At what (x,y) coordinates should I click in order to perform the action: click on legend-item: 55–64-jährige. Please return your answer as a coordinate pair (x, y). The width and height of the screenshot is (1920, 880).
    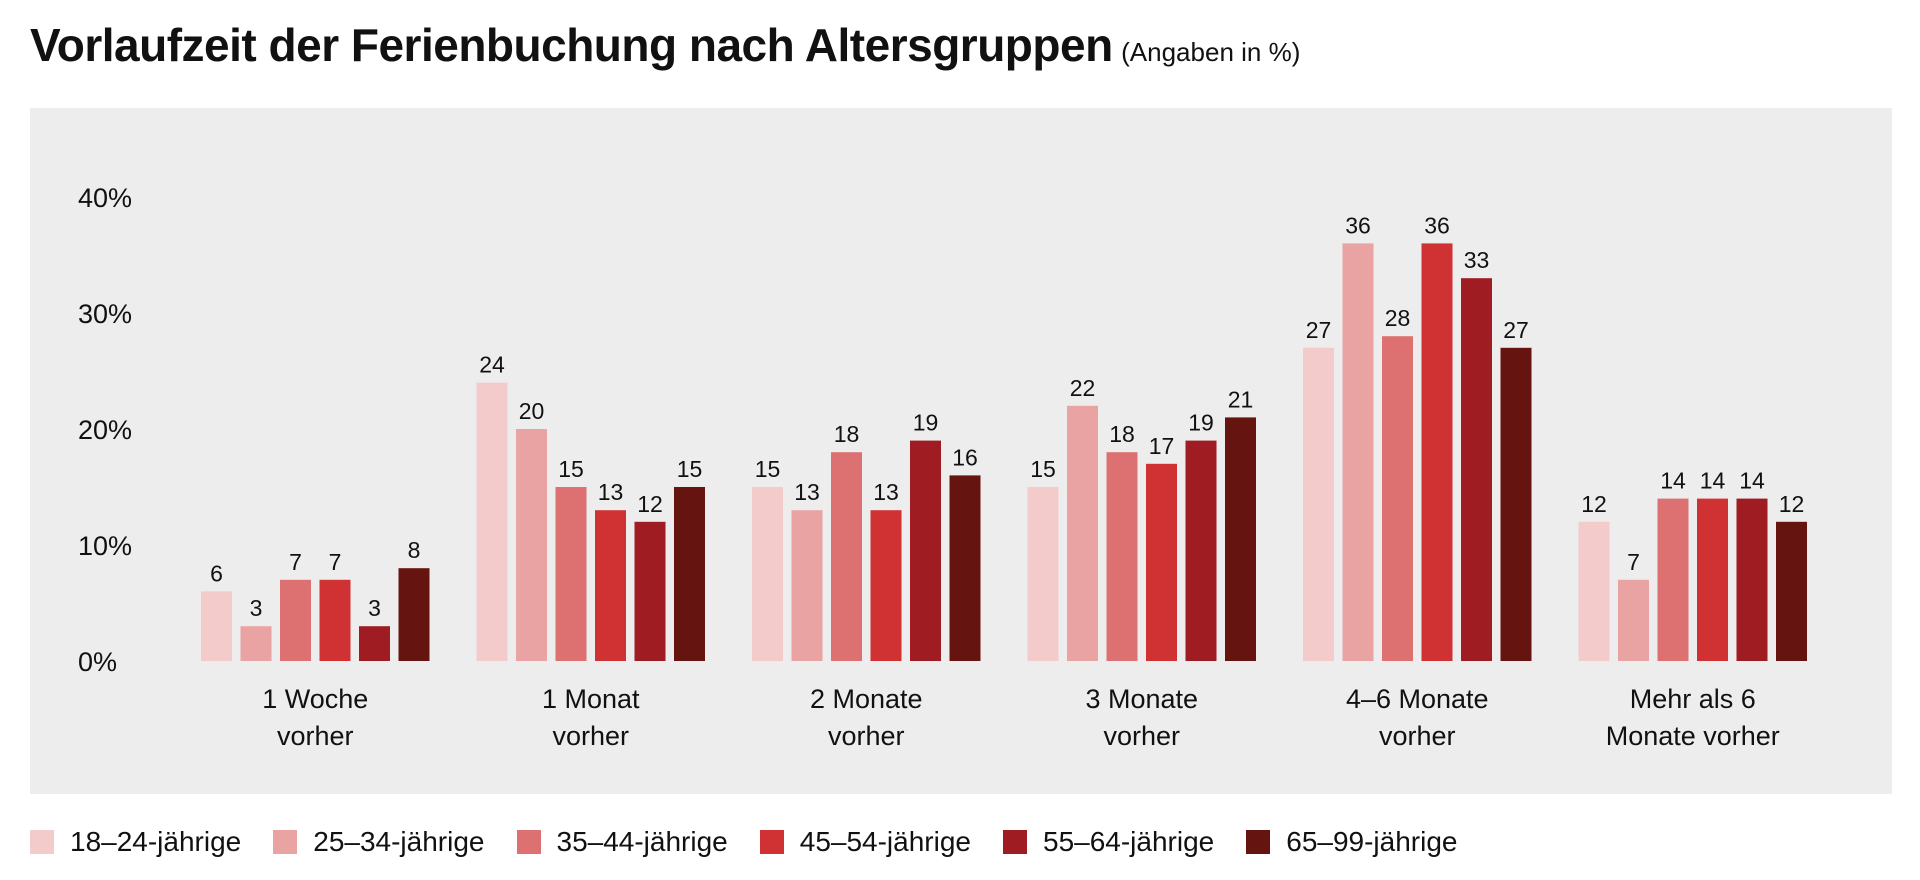
    Looking at the image, I should click on (1108, 842).